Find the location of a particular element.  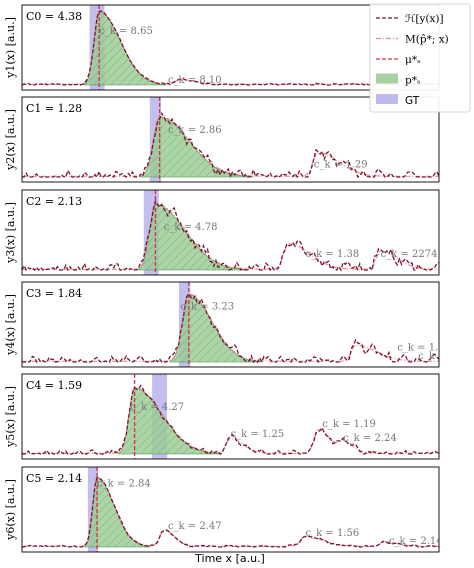

y-axis-label: y6(x) [a.u.] is located at coordinates (10, 510).